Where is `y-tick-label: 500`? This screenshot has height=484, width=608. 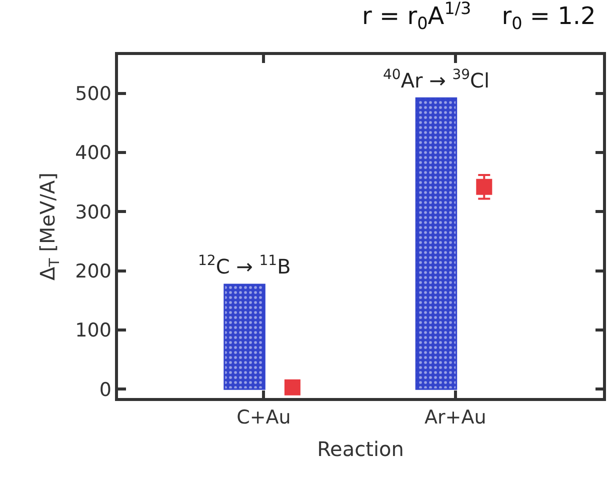 y-tick-label: 500 is located at coordinates (93, 94).